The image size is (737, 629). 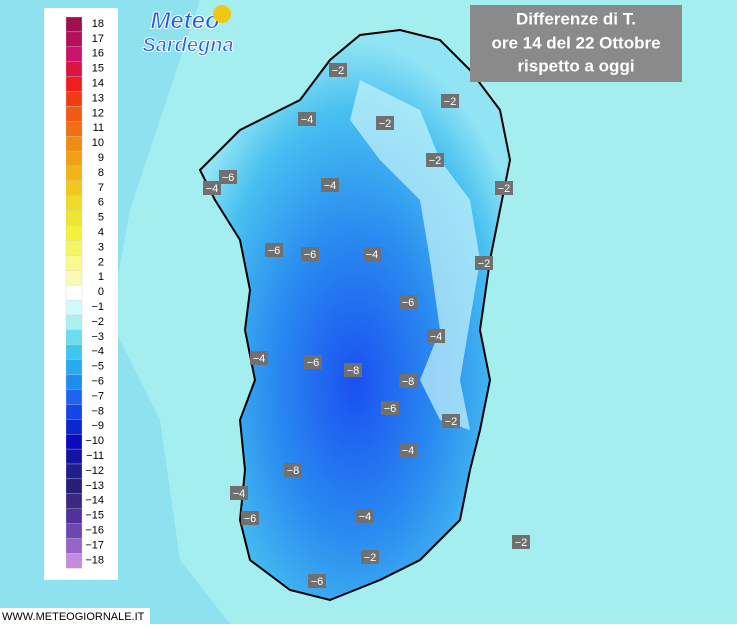 I want to click on legend-label: −2, so click(x=97, y=322).